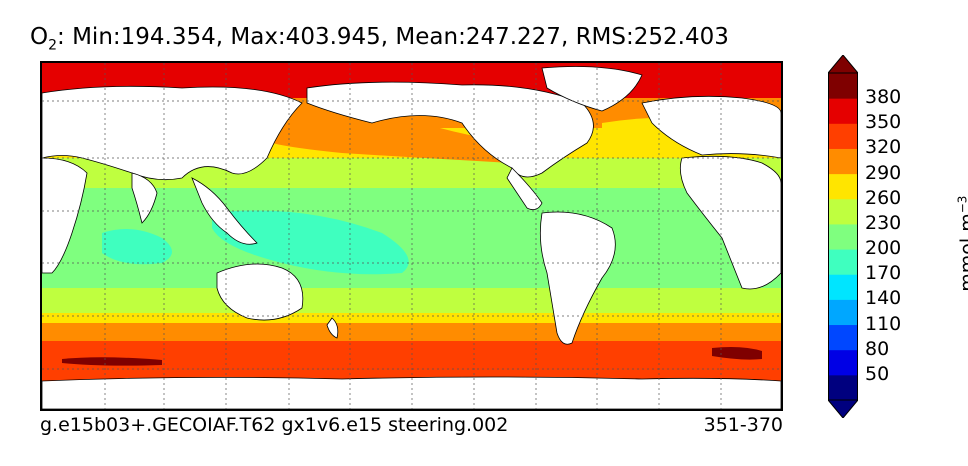 The height and width of the screenshot is (466, 968). What do you see at coordinates (172, 133) in the screenshot?
I see `land-eurasia` at bounding box center [172, 133].